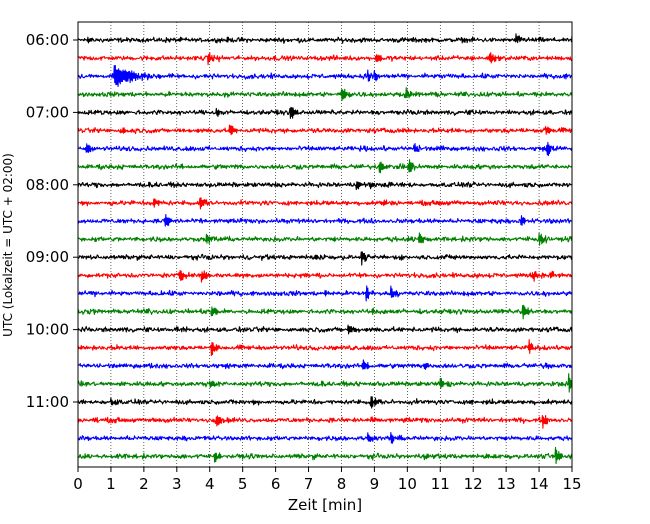 This screenshot has height=524, width=650. What do you see at coordinates (375, 484) in the screenshot?
I see `x-tick-label: 9` at bounding box center [375, 484].